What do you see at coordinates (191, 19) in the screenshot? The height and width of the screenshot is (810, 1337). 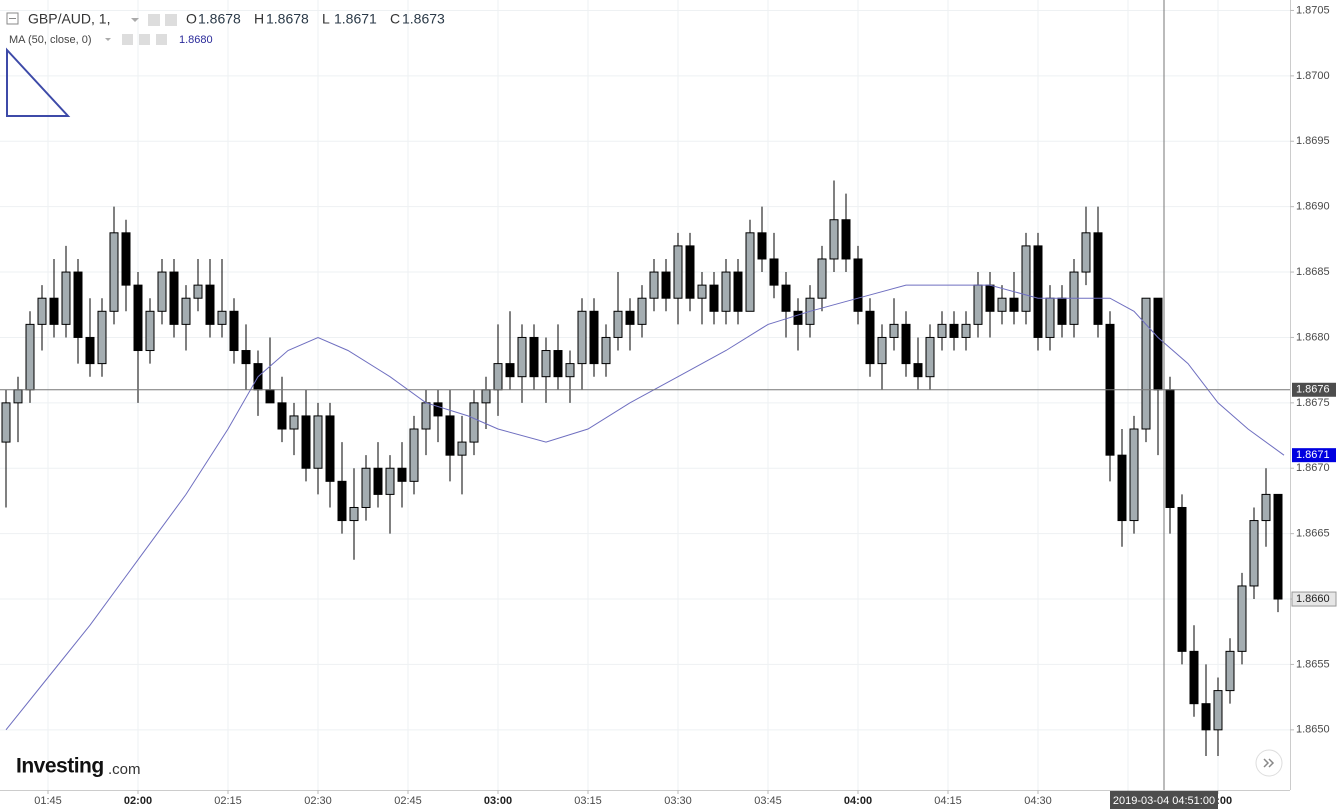 I see `quote-label: O` at bounding box center [191, 19].